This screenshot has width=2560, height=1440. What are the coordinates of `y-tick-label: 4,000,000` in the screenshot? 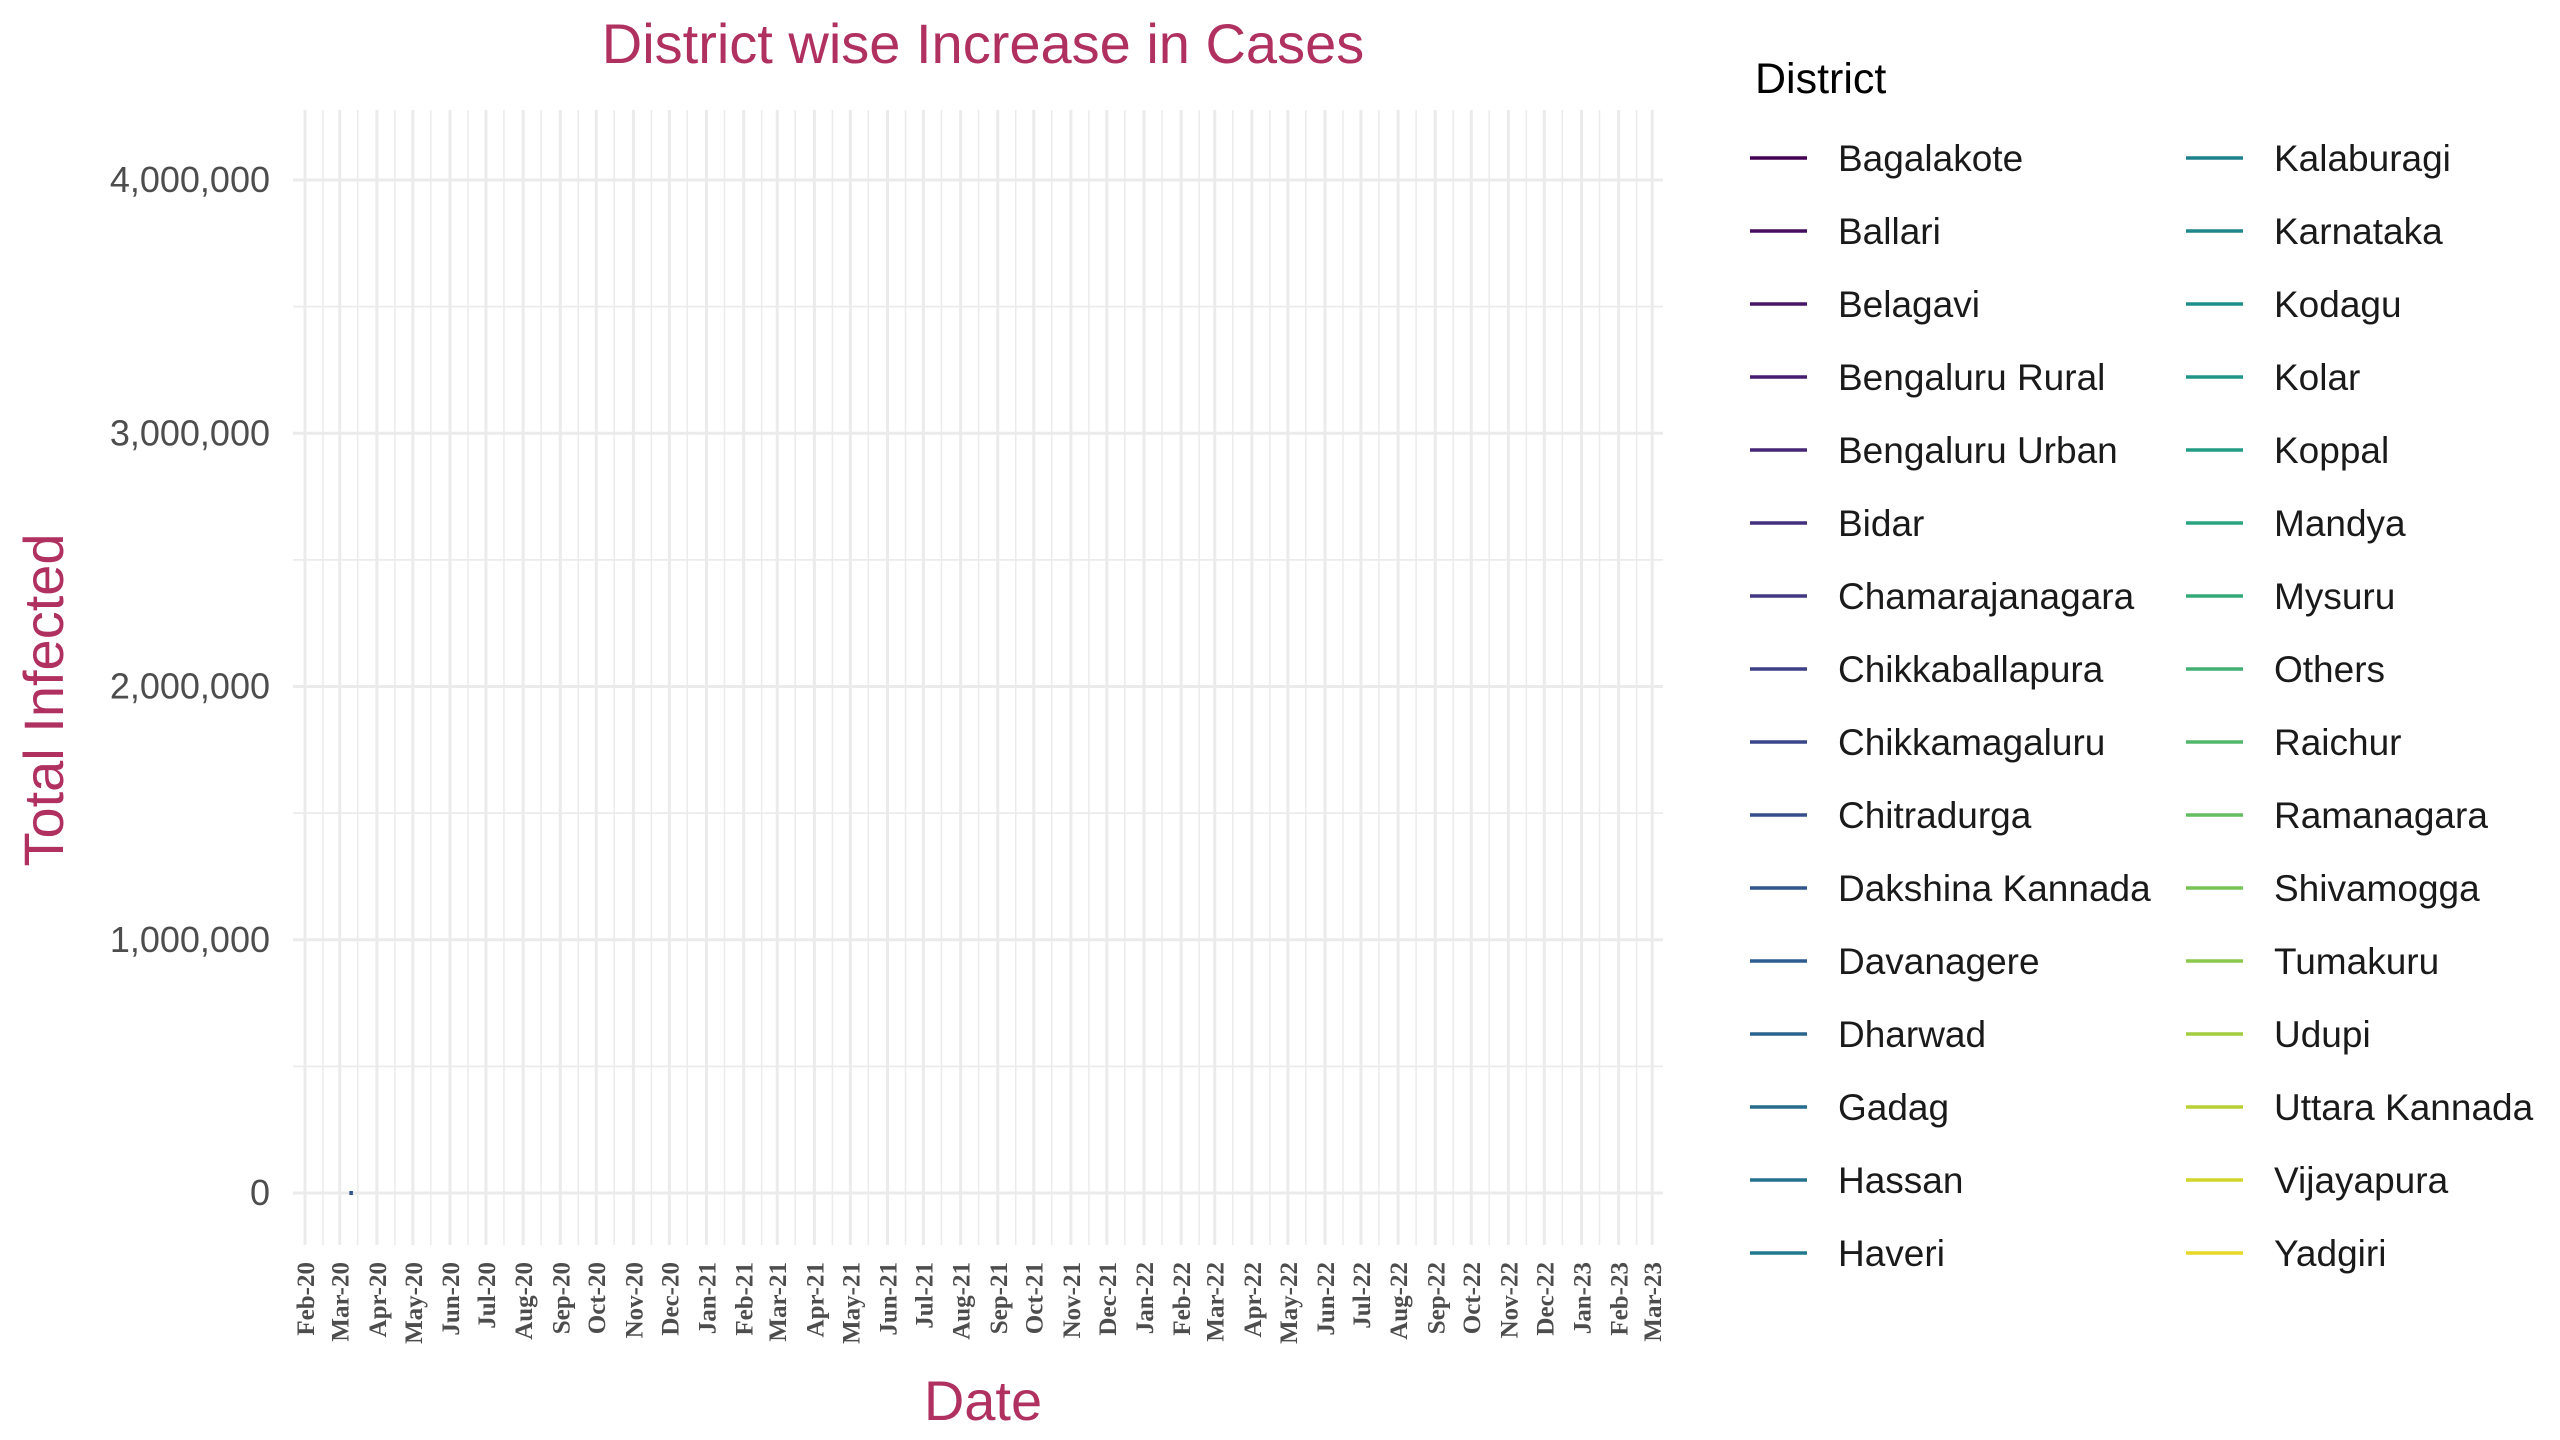 It's located at (190, 179).